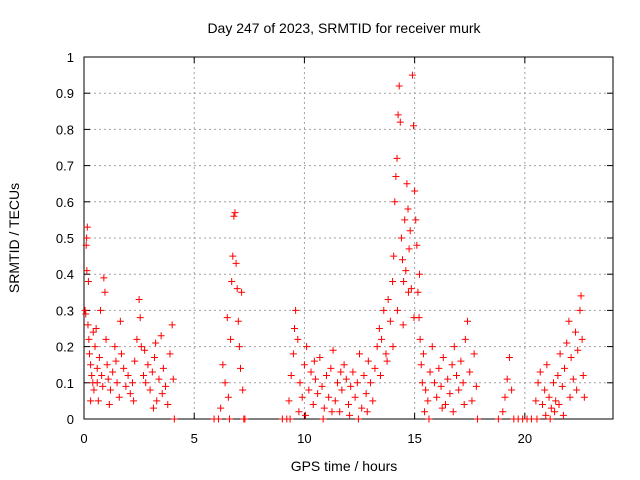 The image size is (640, 480). What do you see at coordinates (65, 274) in the screenshot?
I see `y-tick-label: 0.4` at bounding box center [65, 274].